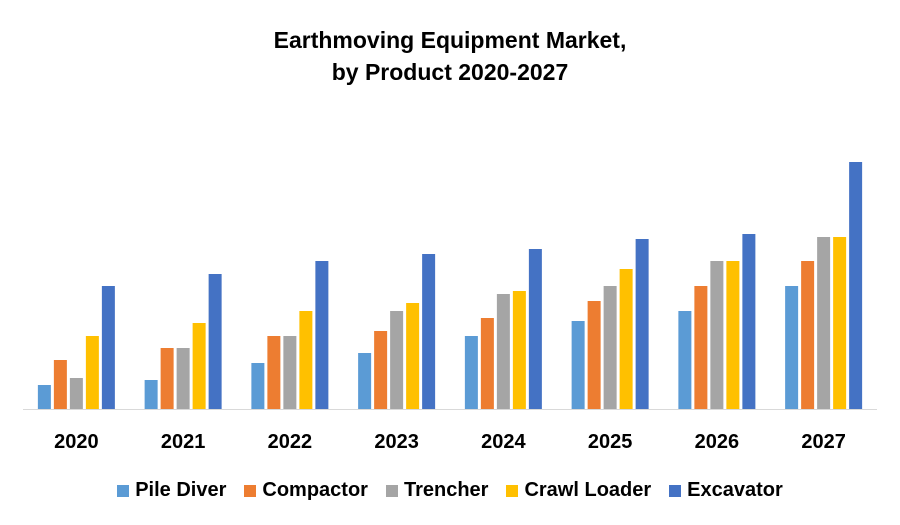 Image resolution: width=900 pixels, height=525 pixels. I want to click on bar-crawl-loader-2021, so click(199, 366).